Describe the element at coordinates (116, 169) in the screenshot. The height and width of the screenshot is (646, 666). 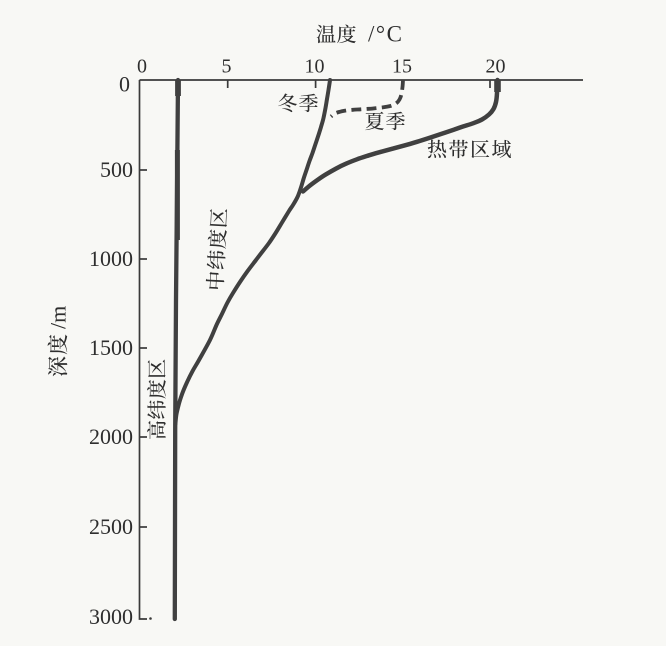
I see `svg-text: 500` at that location.